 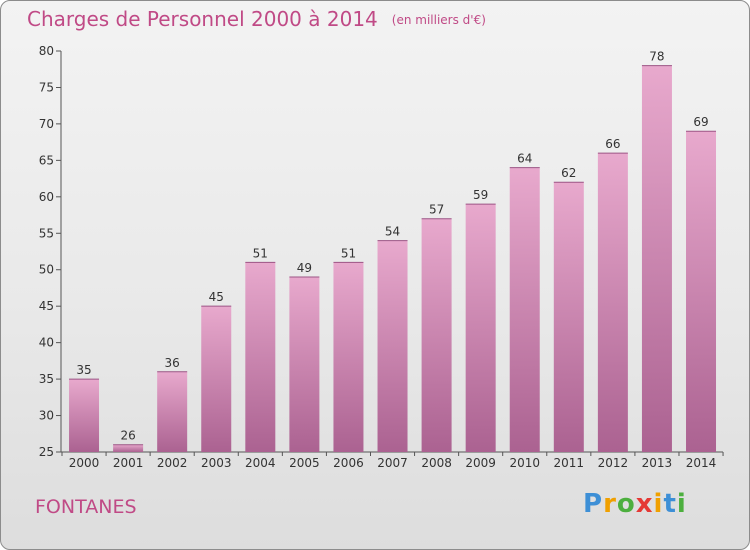 I want to click on value-label-2005: 49, so click(x=304, y=268).